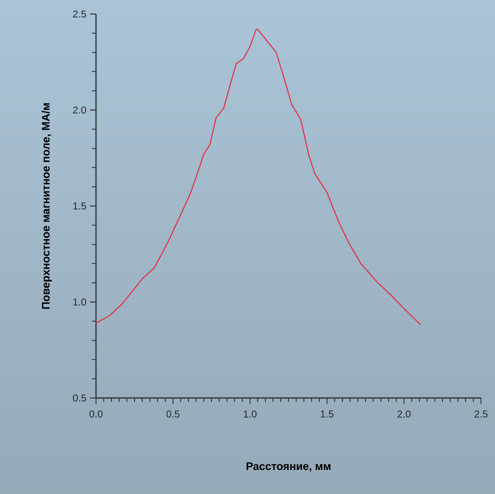  What do you see at coordinates (250, 414) in the screenshot?
I see `x-tick-label: 1.0` at bounding box center [250, 414].